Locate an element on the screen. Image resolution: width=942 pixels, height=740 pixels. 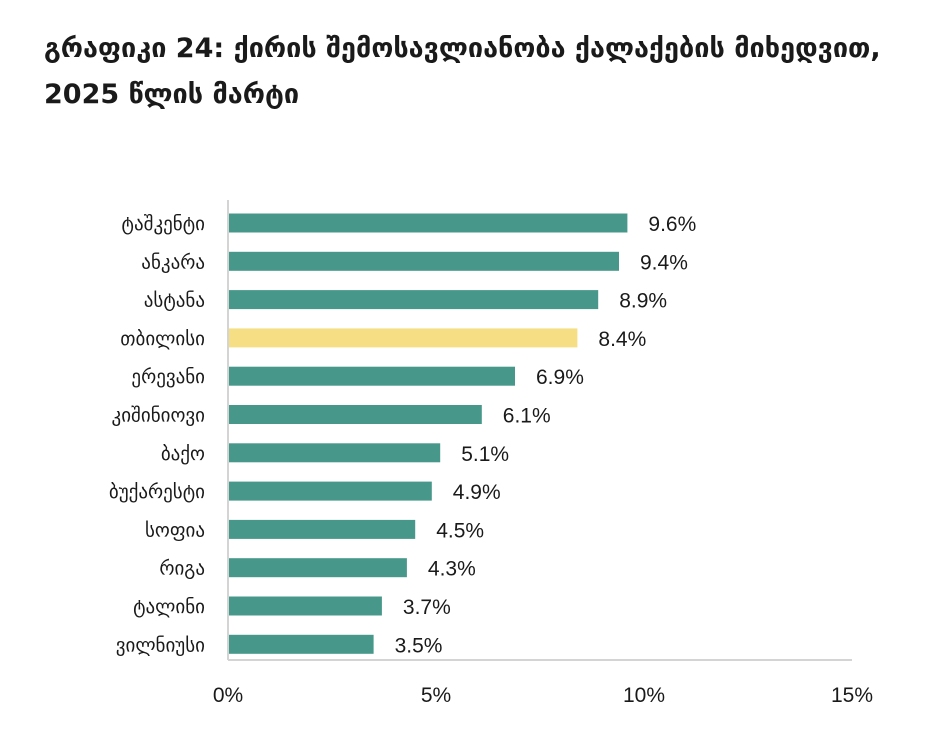
value-label: 3.7% is located at coordinates (427, 607).